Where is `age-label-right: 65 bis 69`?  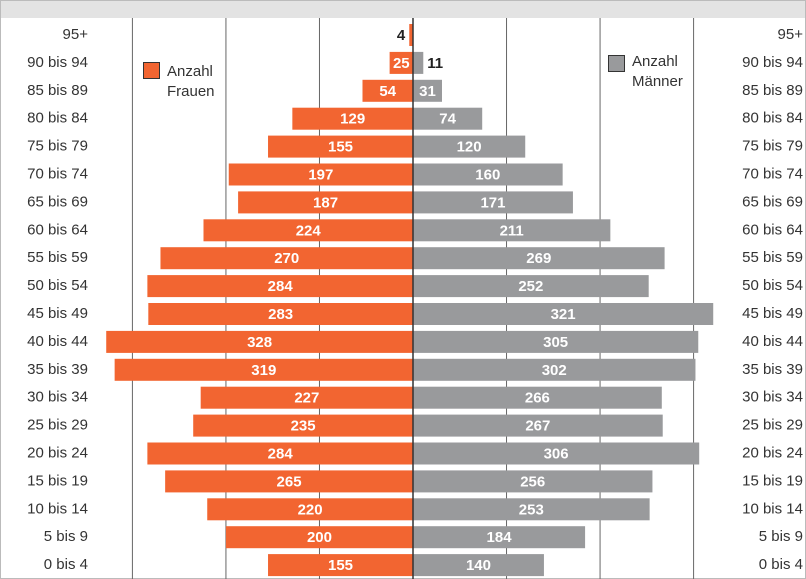 age-label-right: 65 bis 69 is located at coordinates (772, 201).